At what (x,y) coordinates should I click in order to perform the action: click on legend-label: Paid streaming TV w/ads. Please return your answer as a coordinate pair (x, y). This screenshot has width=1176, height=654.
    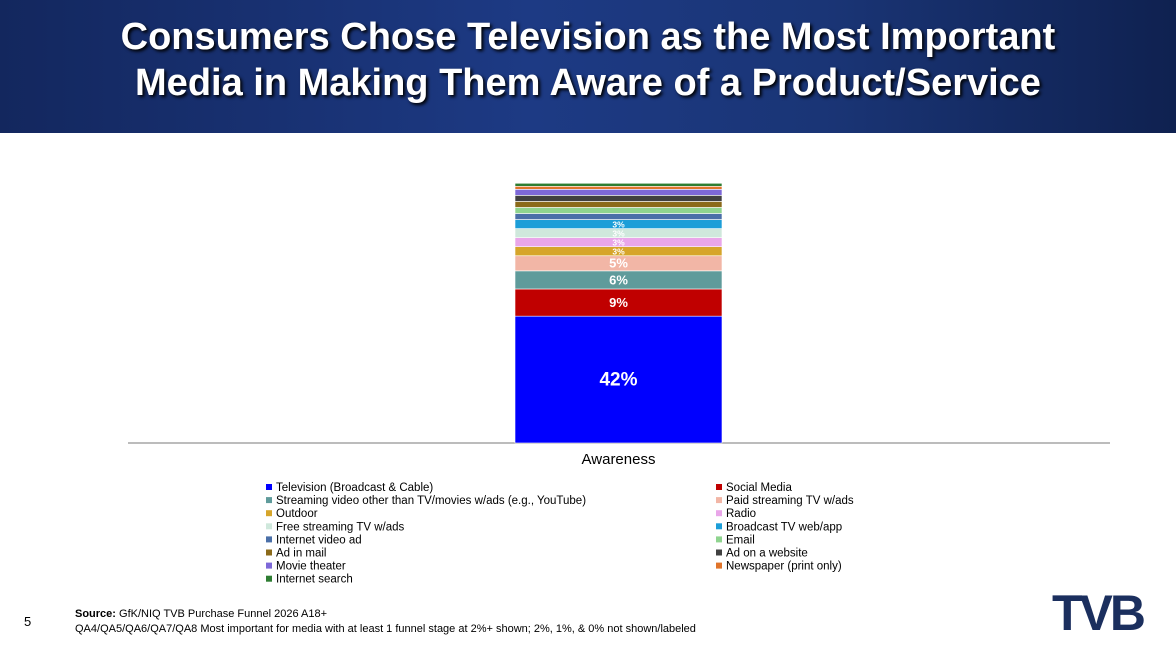
    Looking at the image, I should click on (790, 501).